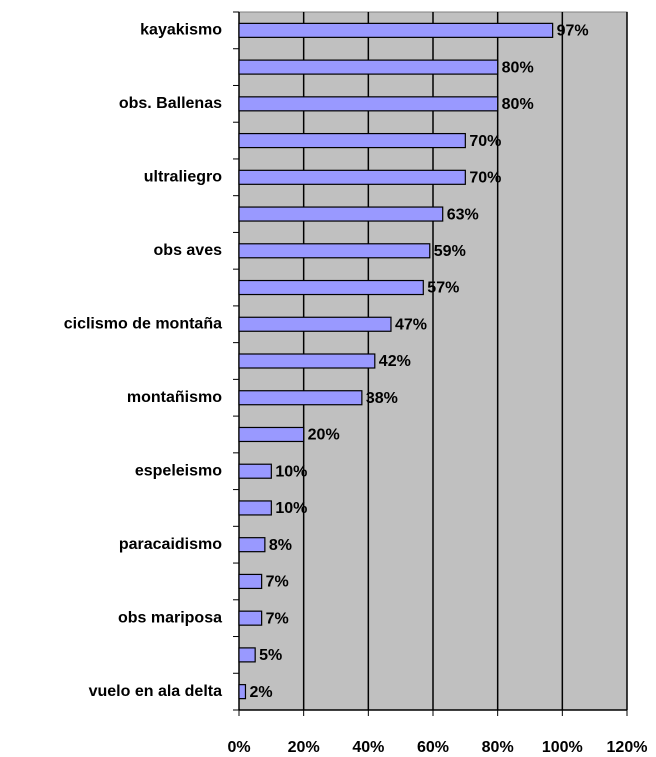  Describe the element at coordinates (304, 747) in the screenshot. I see `x-tick-label: 20%` at that location.